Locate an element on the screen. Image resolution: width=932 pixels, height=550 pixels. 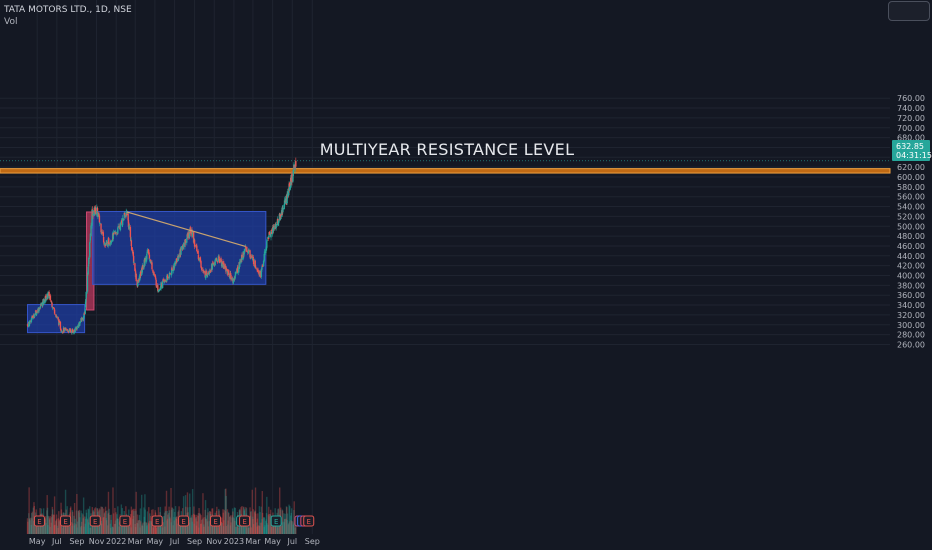
price-scale-button is located at coordinates (909, 11).